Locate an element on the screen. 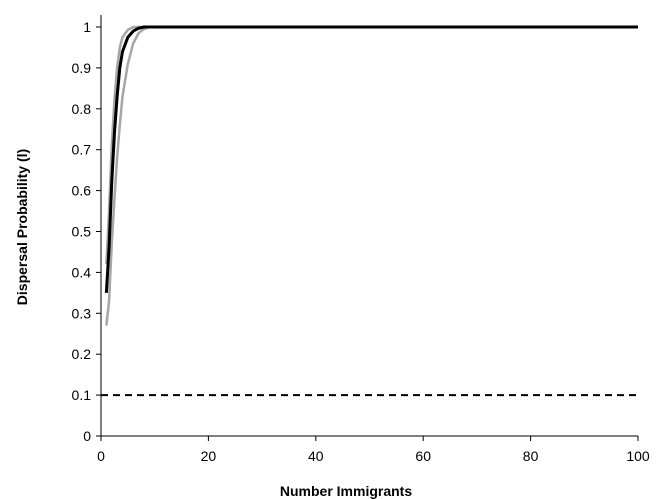  y-tick-label: 0.5 is located at coordinates (82, 232).